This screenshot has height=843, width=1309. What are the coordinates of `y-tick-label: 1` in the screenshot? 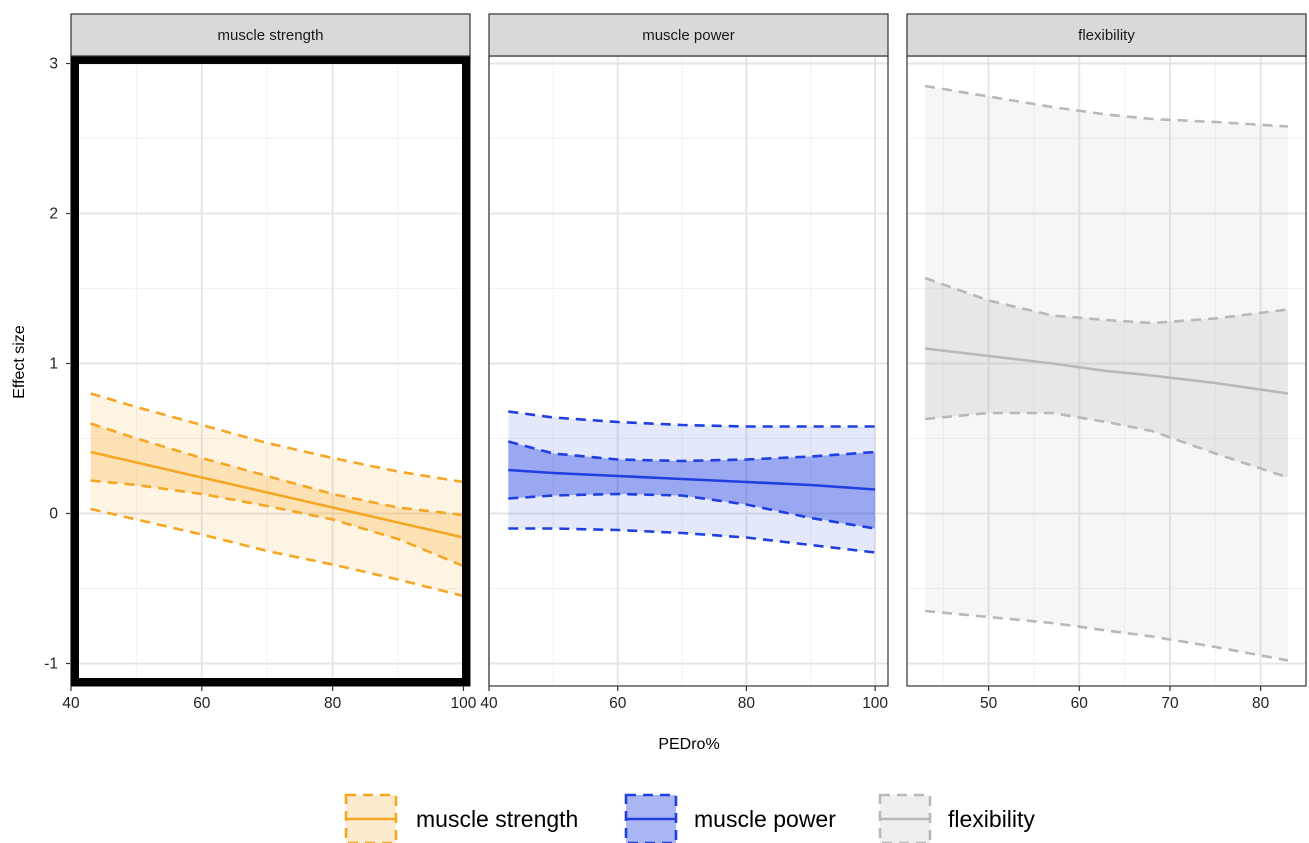 It's located at (53, 364).